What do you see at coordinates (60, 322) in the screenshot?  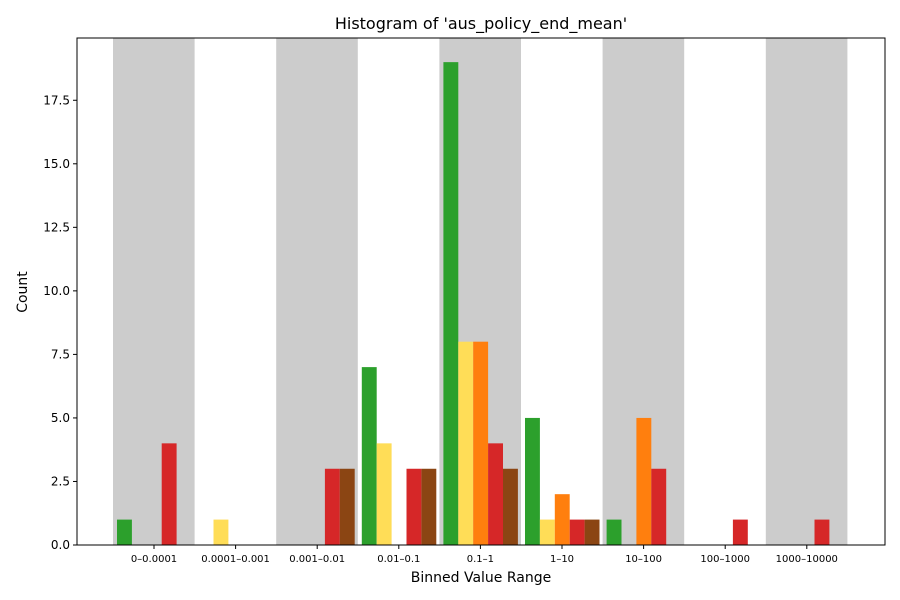 I see `y-axis-ticks: 0.0 2.5 5.0 7.5 10.0 12.5 15.0 17.5` at bounding box center [60, 322].